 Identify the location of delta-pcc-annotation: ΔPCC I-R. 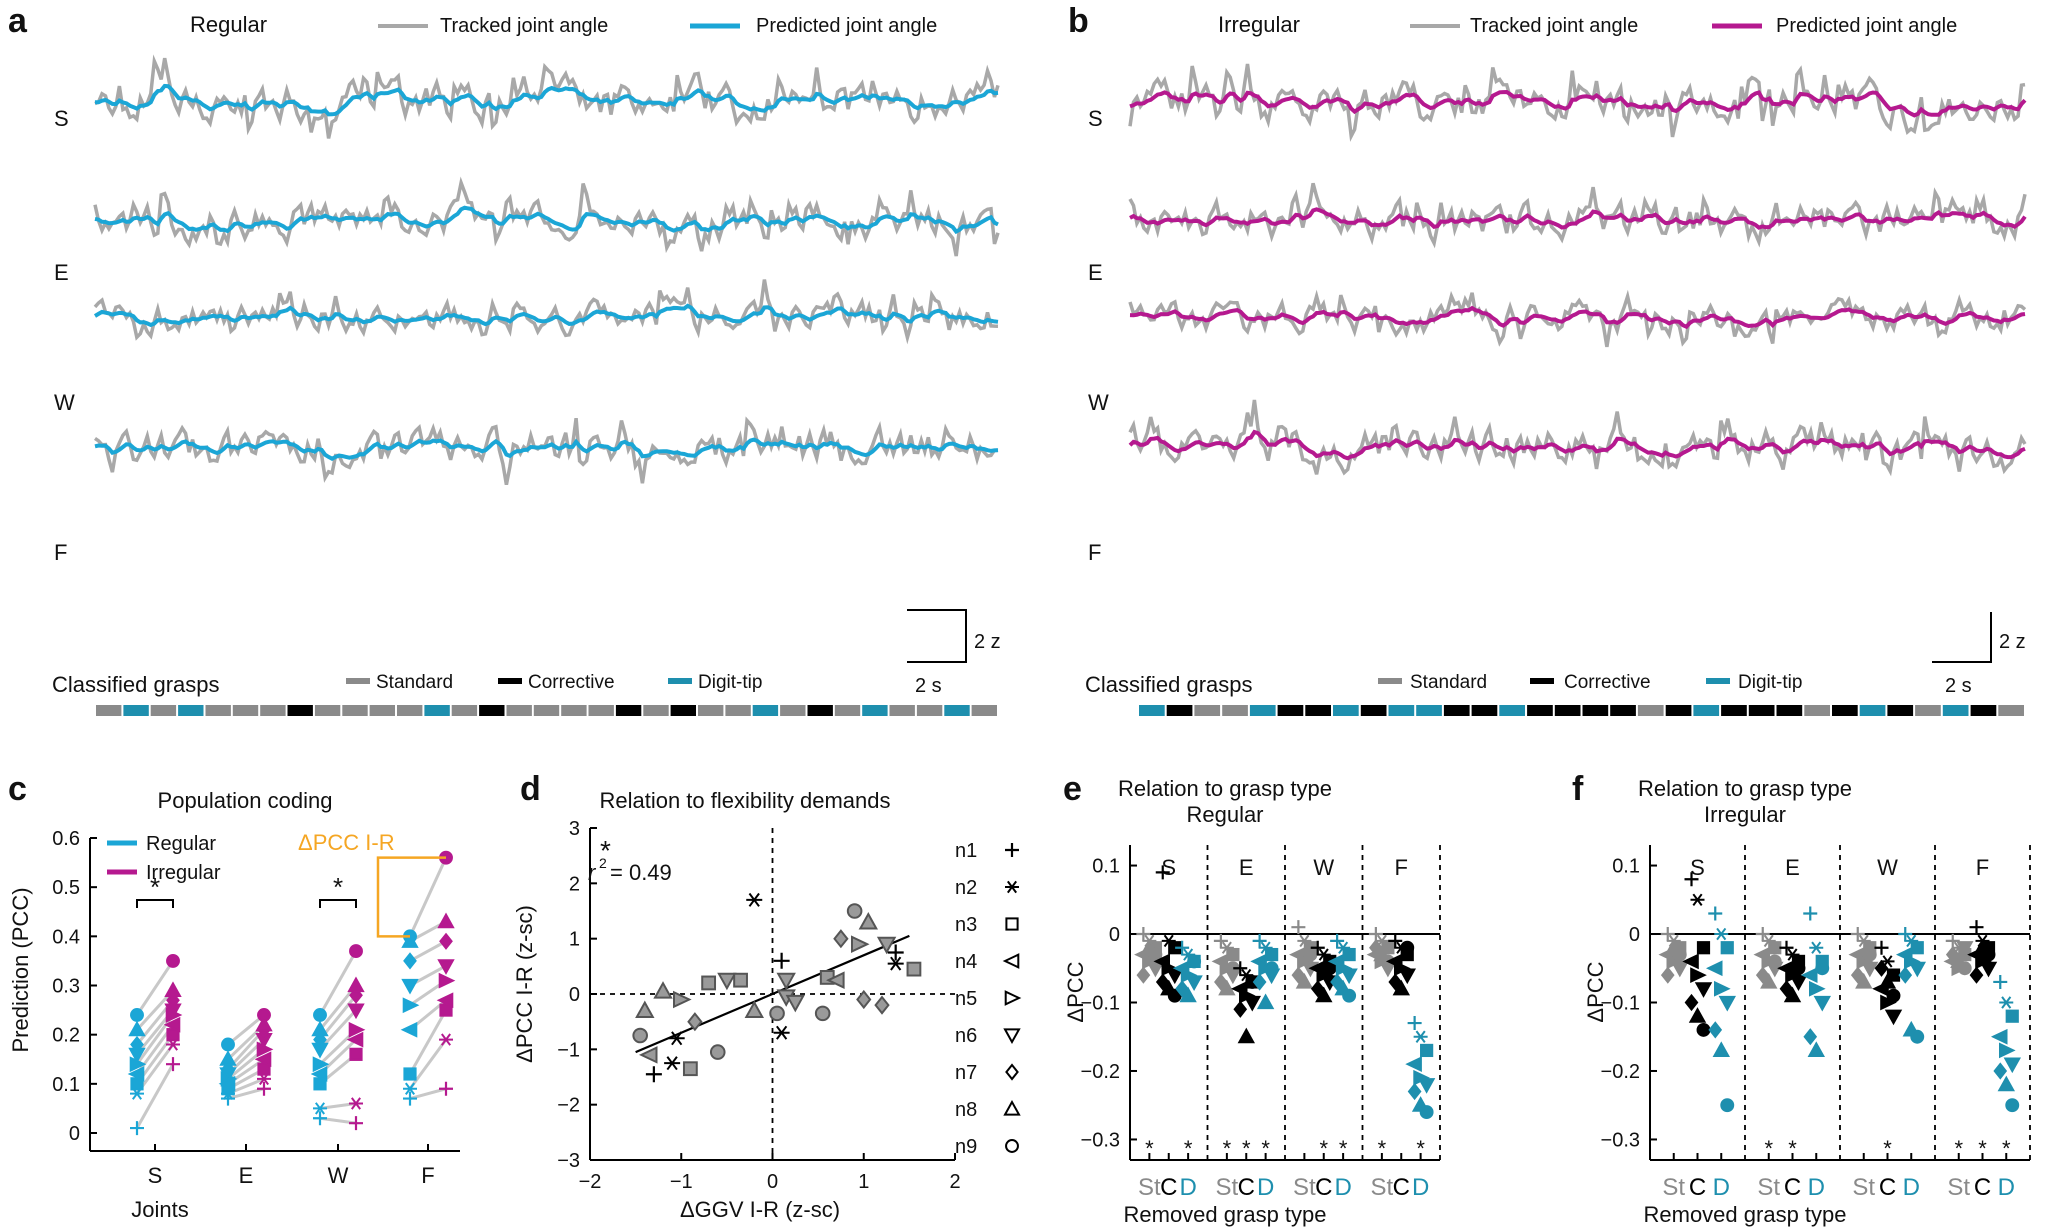
(346, 842).